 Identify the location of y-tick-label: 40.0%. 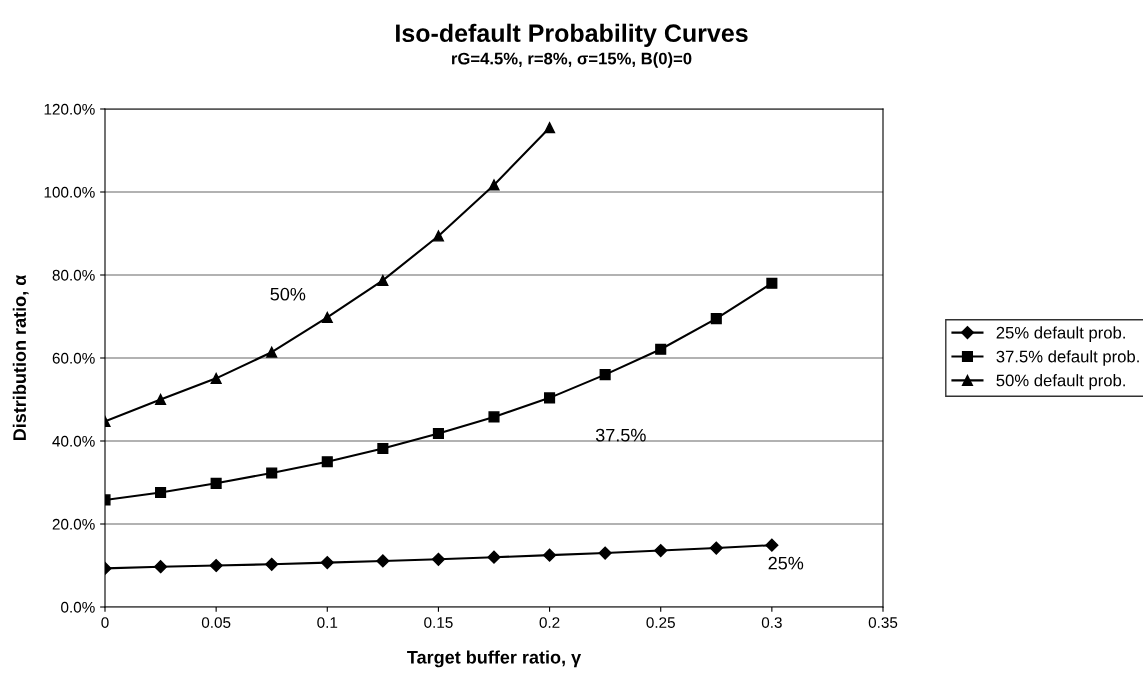
(73, 441).